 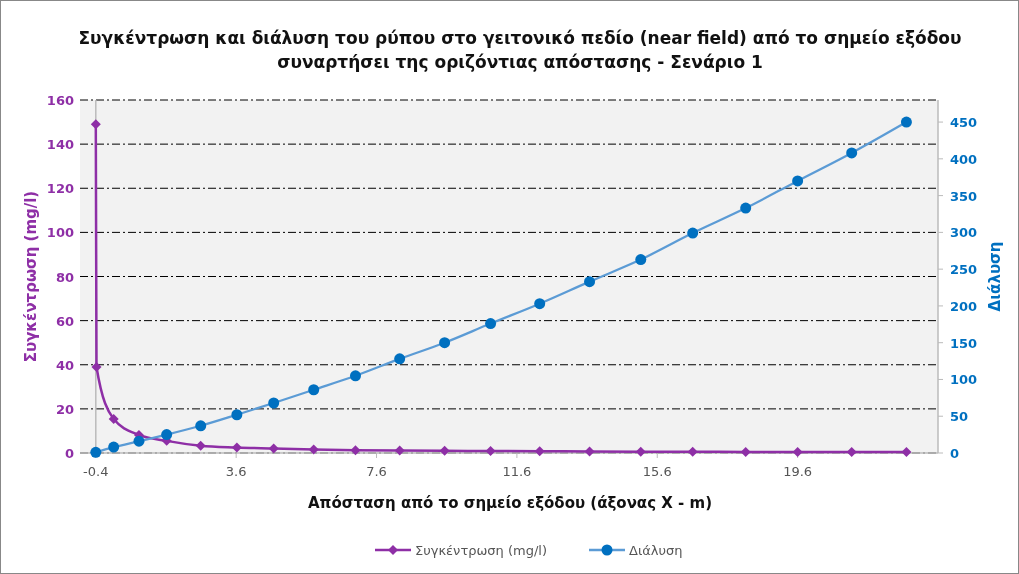 I want to click on y-tick-label: 40, so click(x=64, y=365).